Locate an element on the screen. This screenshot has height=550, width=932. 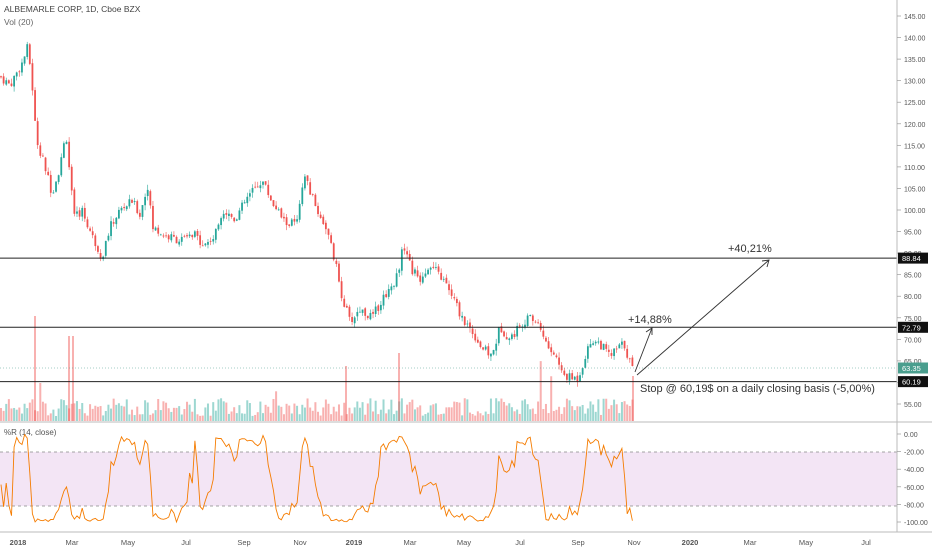
wr-tick-label: -80.00 is located at coordinates (914, 505).